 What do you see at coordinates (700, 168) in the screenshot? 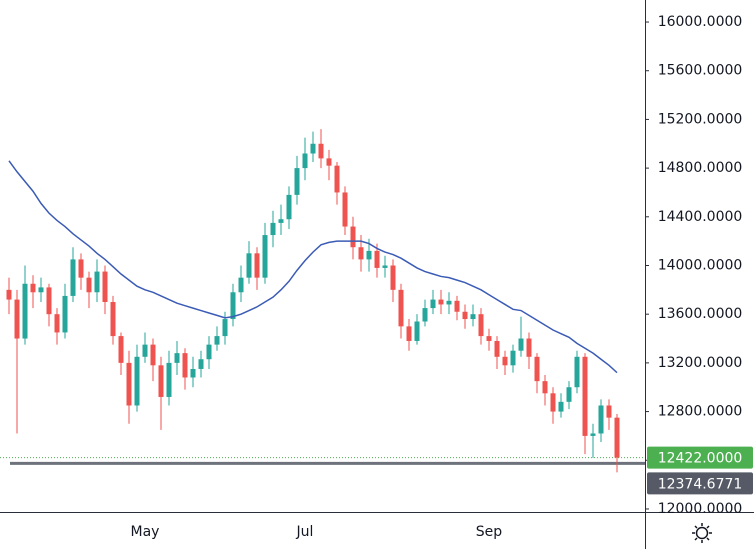
I see `y-tick-label: 14800.0000` at bounding box center [700, 168].